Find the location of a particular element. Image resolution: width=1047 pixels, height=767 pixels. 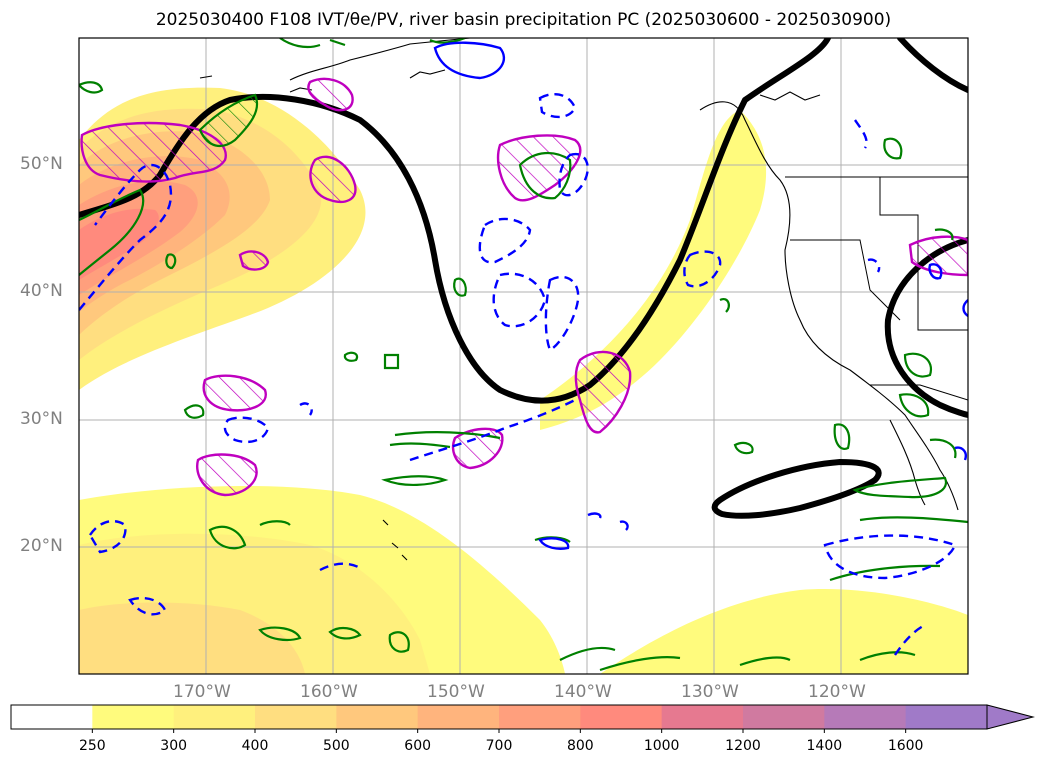

lat-label-50n: 50°N is located at coordinates (41, 164).